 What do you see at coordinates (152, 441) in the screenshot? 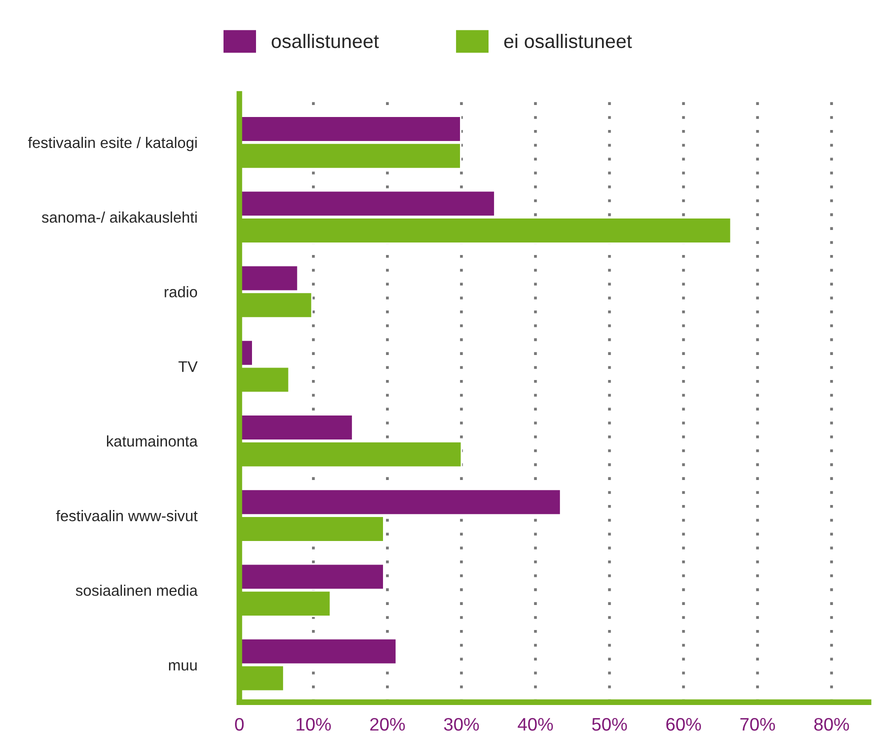
I see `y-tick-label: katumainonta` at bounding box center [152, 441].